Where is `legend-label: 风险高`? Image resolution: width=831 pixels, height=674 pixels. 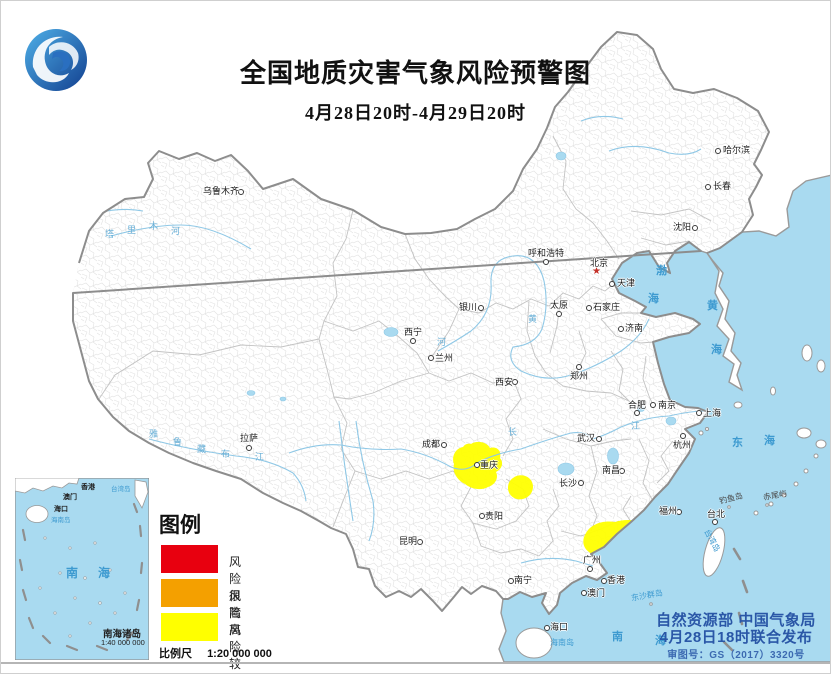 legend-label: 风险高 is located at coordinates (236, 613).